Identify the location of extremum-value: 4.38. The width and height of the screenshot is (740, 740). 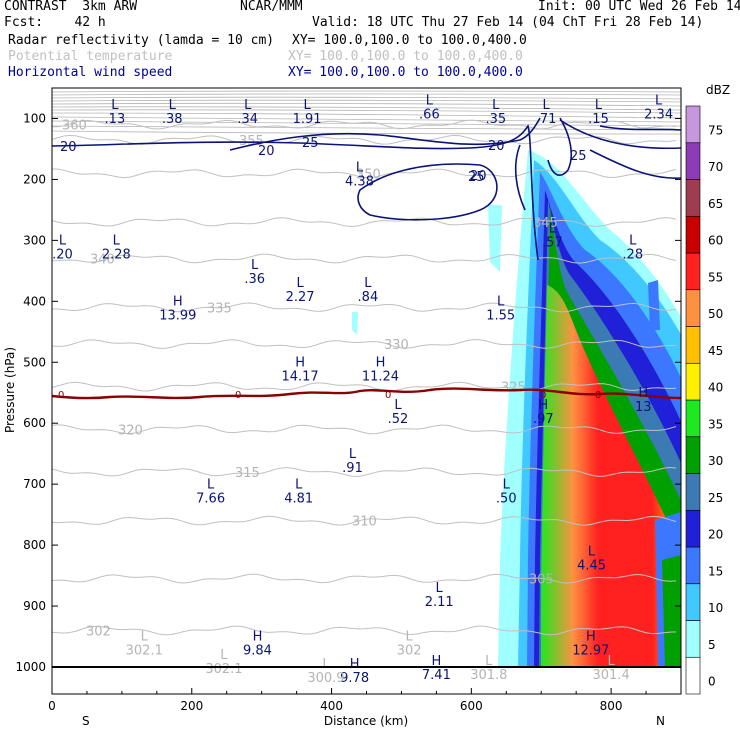
(359, 181).